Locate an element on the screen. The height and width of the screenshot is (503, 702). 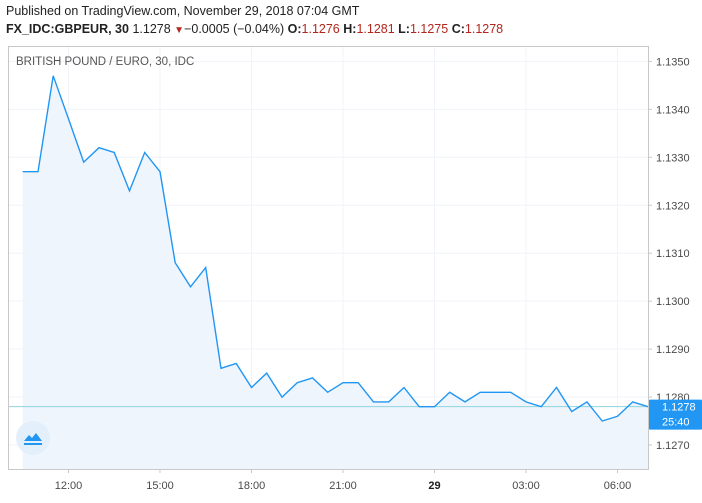
last-price: 1.1278 is located at coordinates (151, 29).